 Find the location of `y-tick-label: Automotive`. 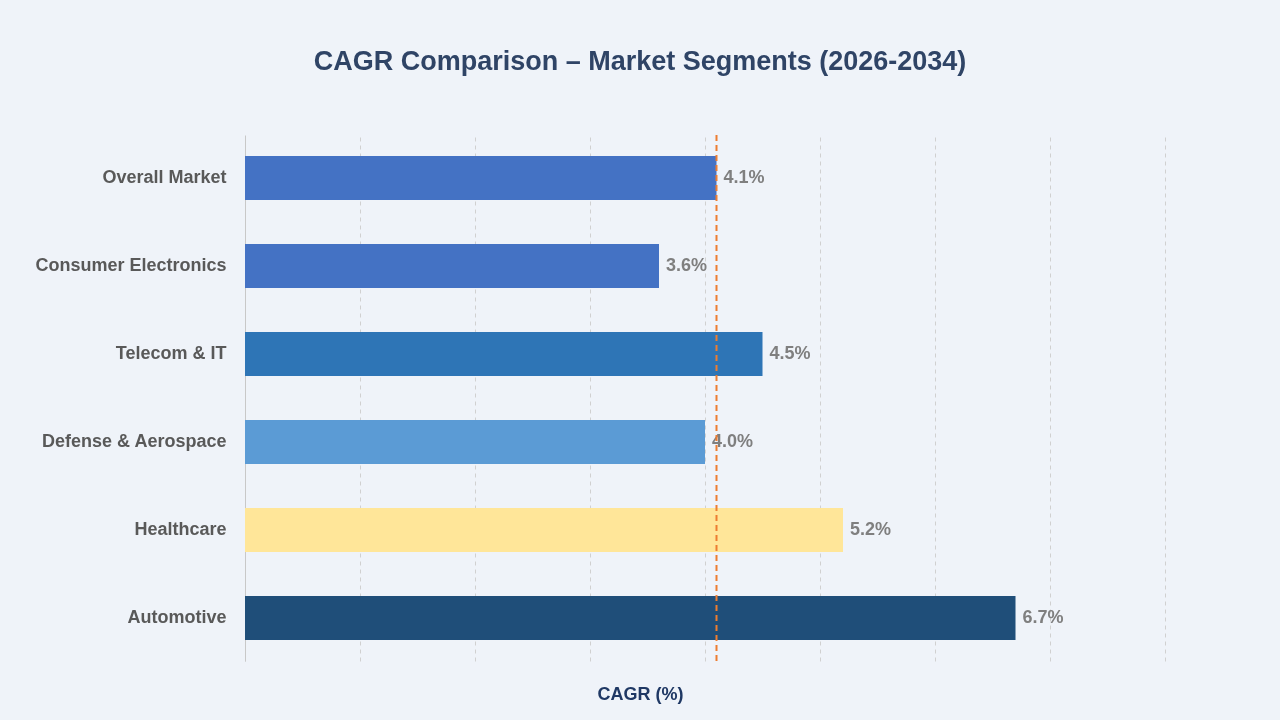

y-tick-label: Automotive is located at coordinates (177, 616).